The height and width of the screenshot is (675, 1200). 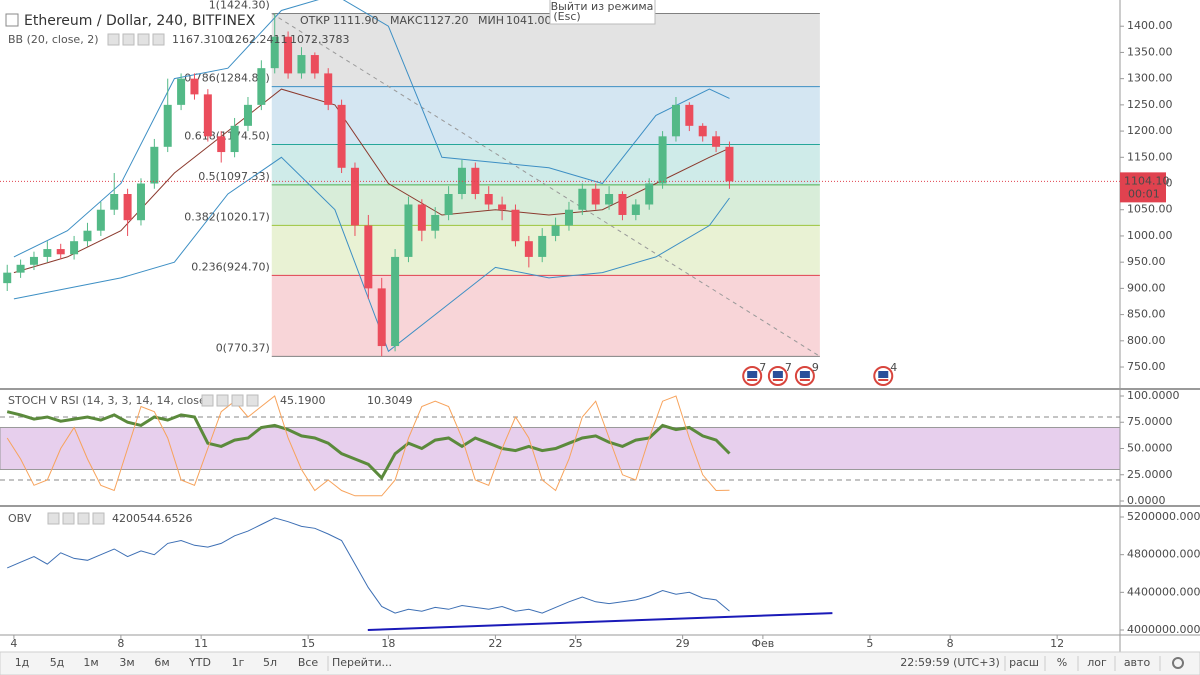 I want to click on tooltip-text: (Esc), so click(x=566, y=16).